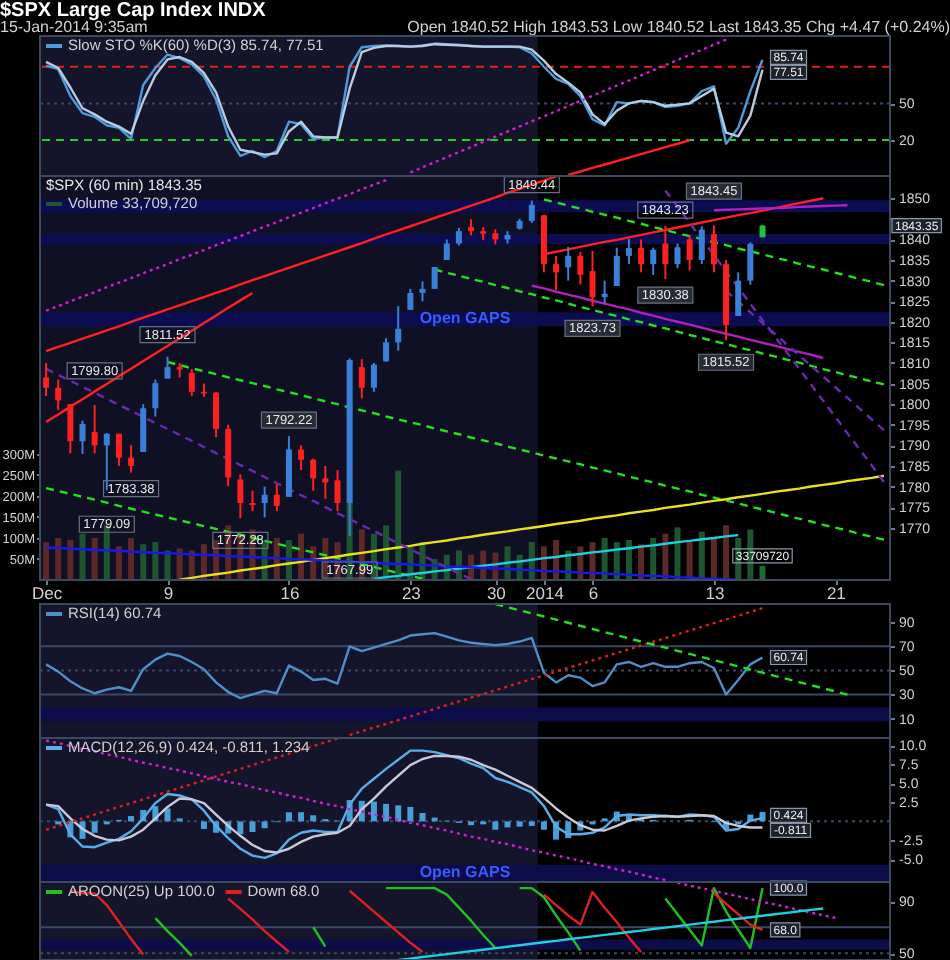 This screenshot has width=950, height=960. Describe the element at coordinates (74, 27) in the screenshot. I see `chart-subtitle: 15-Jan-2014 9:35am` at that location.